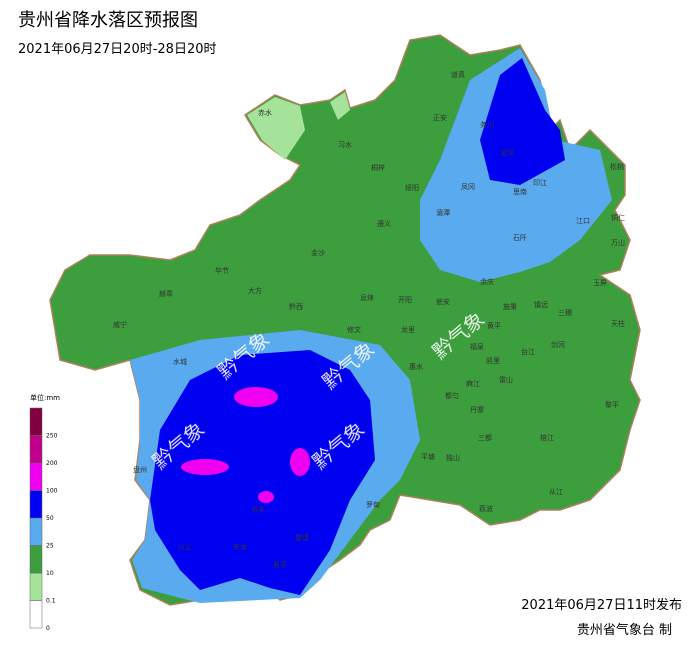 The image size is (695, 651). I want to click on county-label: 毕节, so click(222, 270).